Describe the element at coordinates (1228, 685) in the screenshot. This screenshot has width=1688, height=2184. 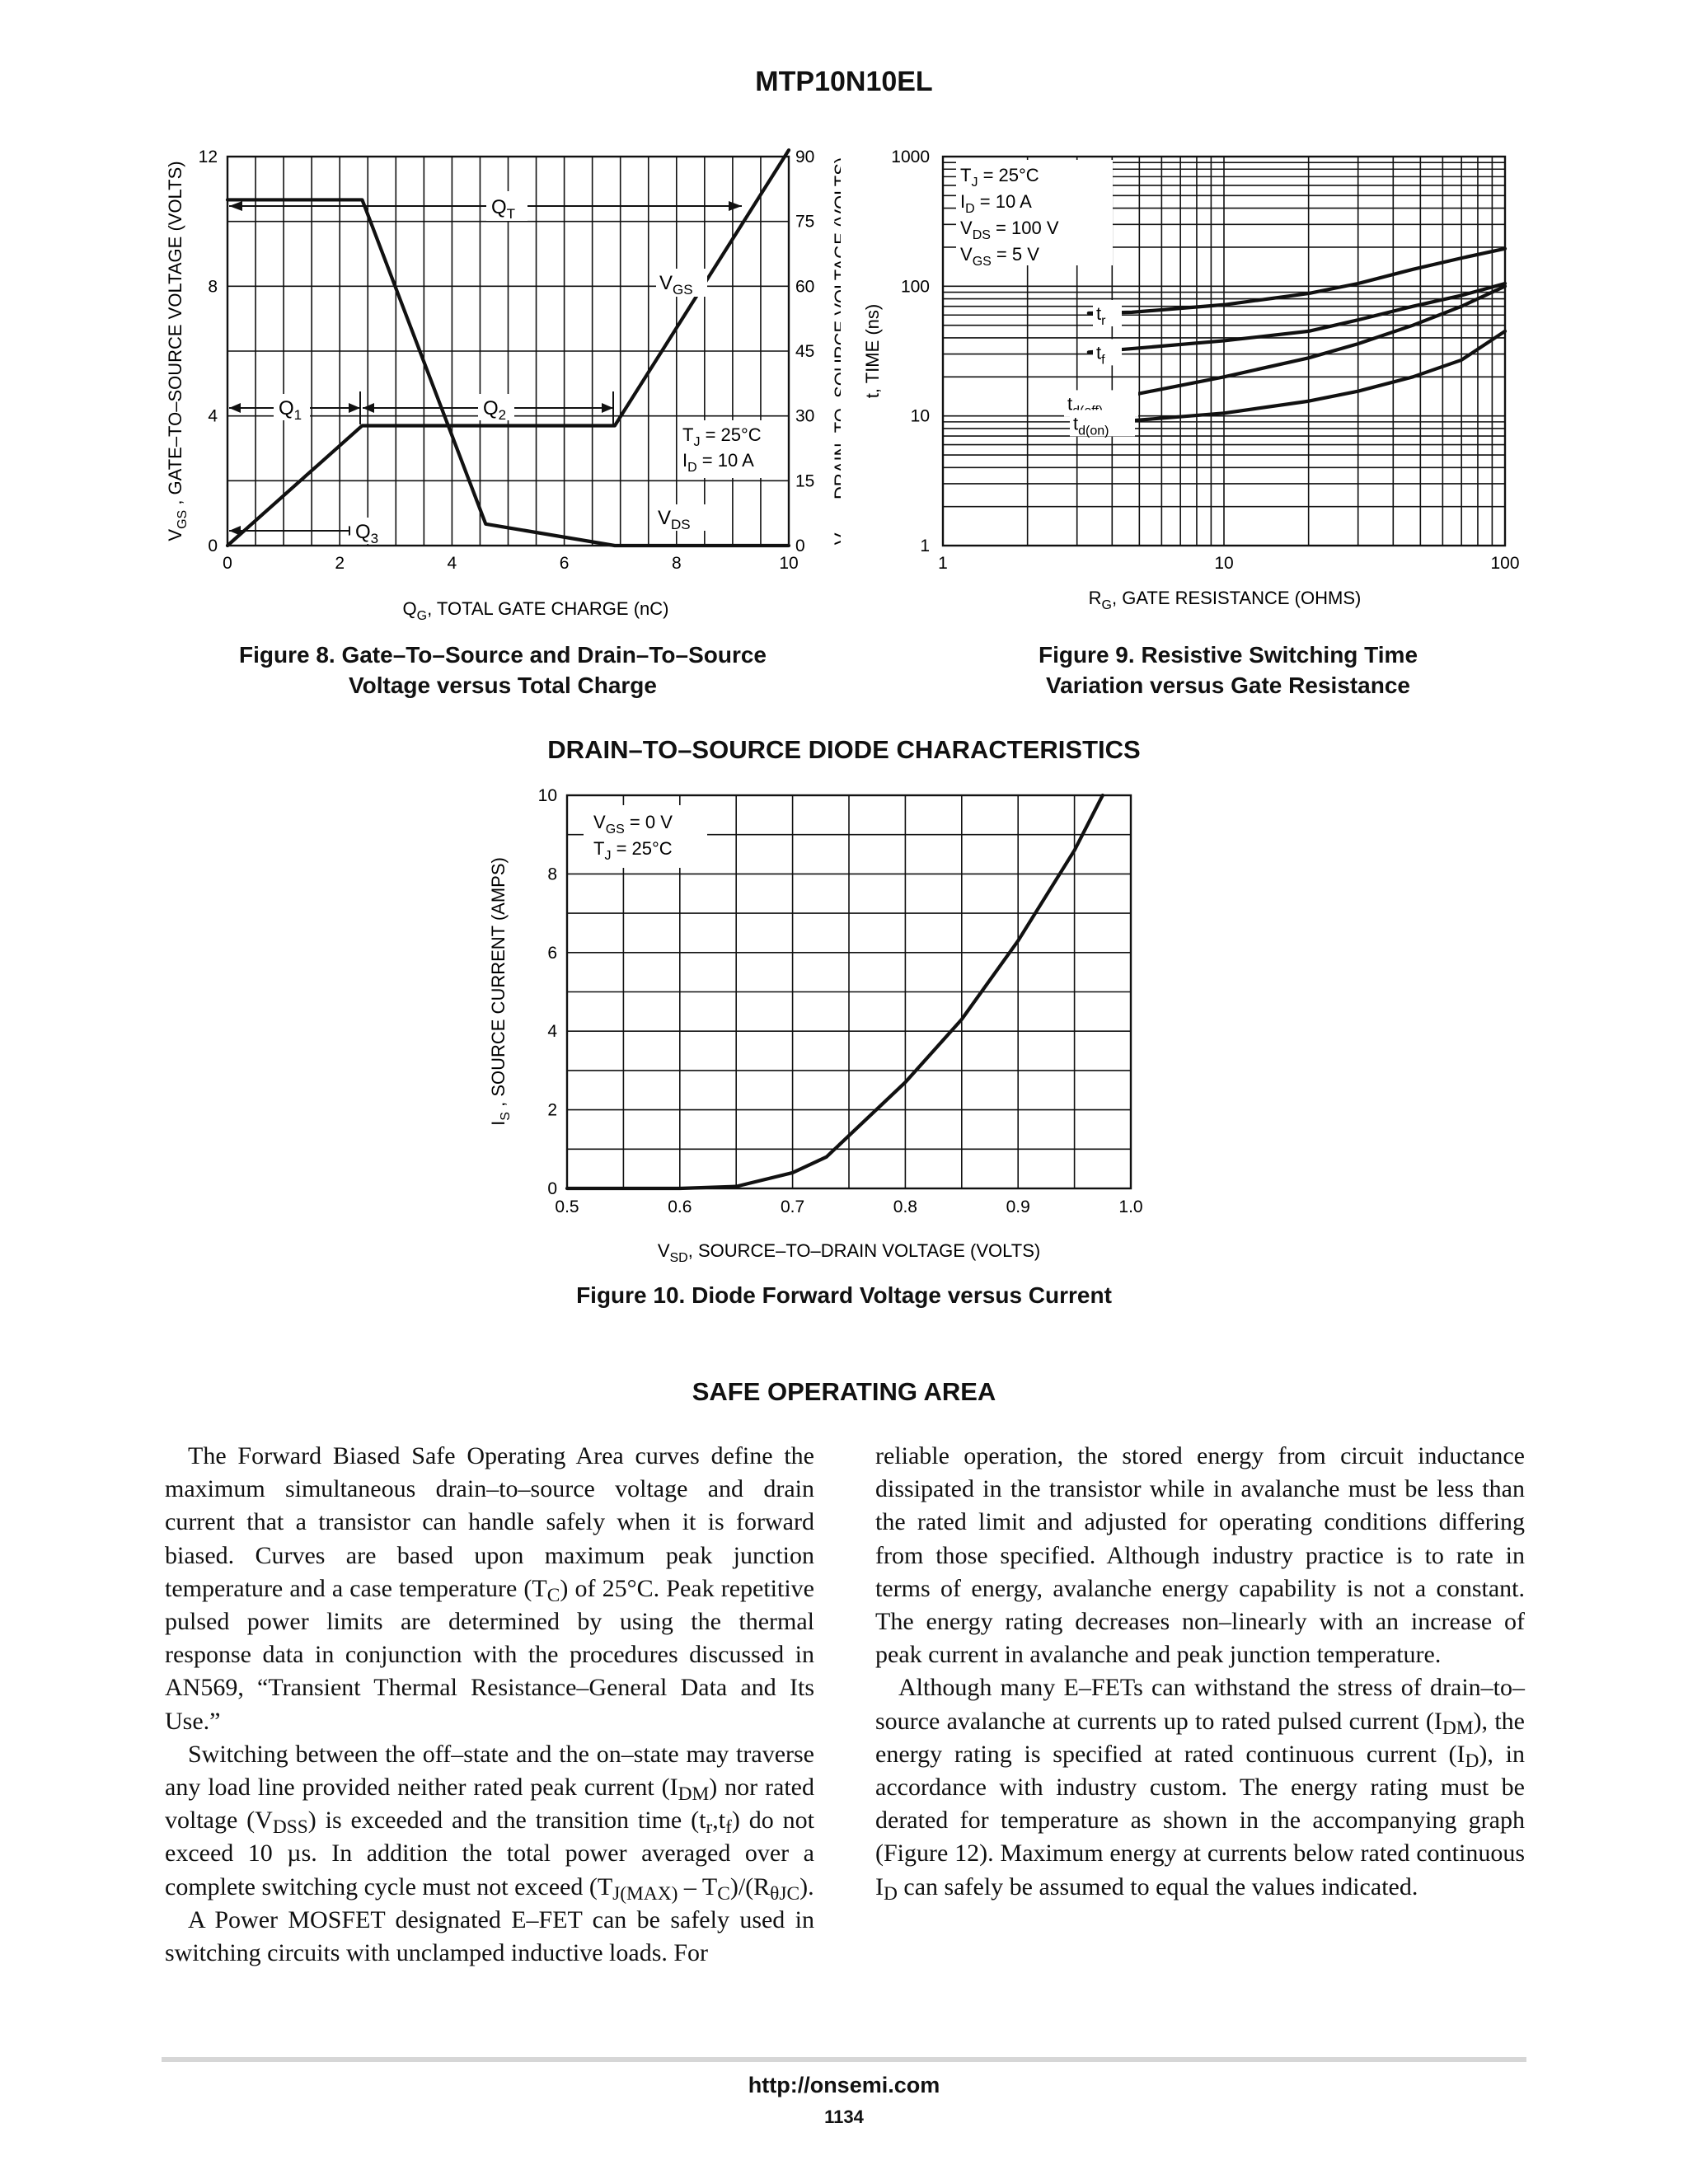
I see `fig9-caption-line2: Variation versus Gate Resistance` at that location.